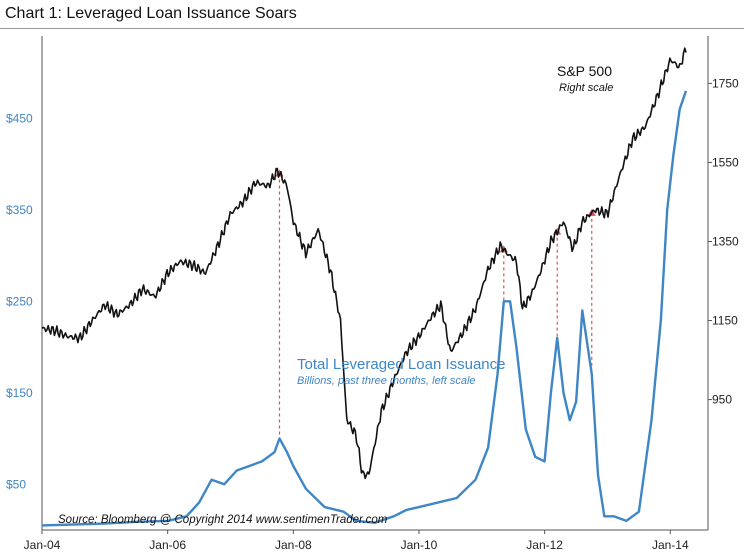  I want to click on loan-issuance-label: Total Leveraged Loan Issuance, so click(401, 364).